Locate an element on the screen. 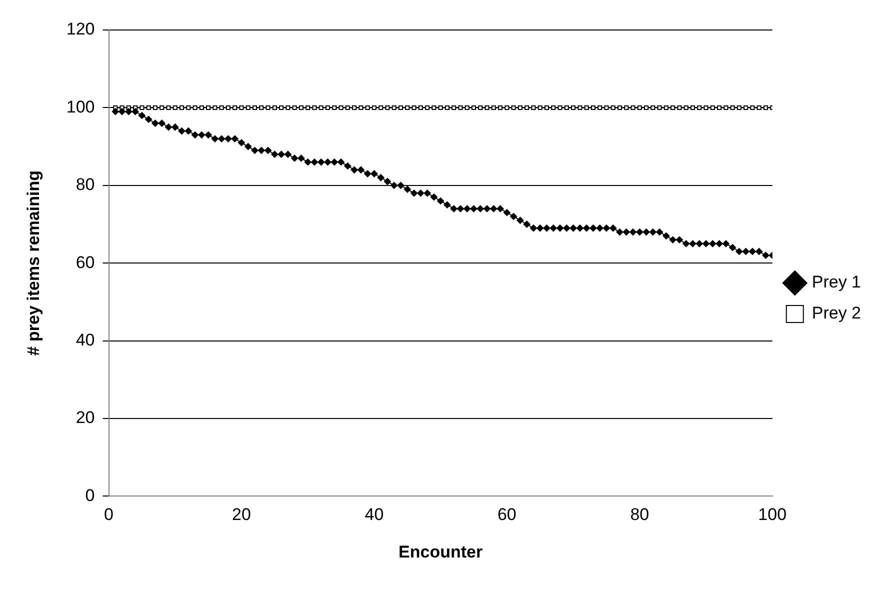 Image resolution: width=871 pixels, height=597 pixels. y-axis-title: # prey items remaining is located at coordinates (33, 263).